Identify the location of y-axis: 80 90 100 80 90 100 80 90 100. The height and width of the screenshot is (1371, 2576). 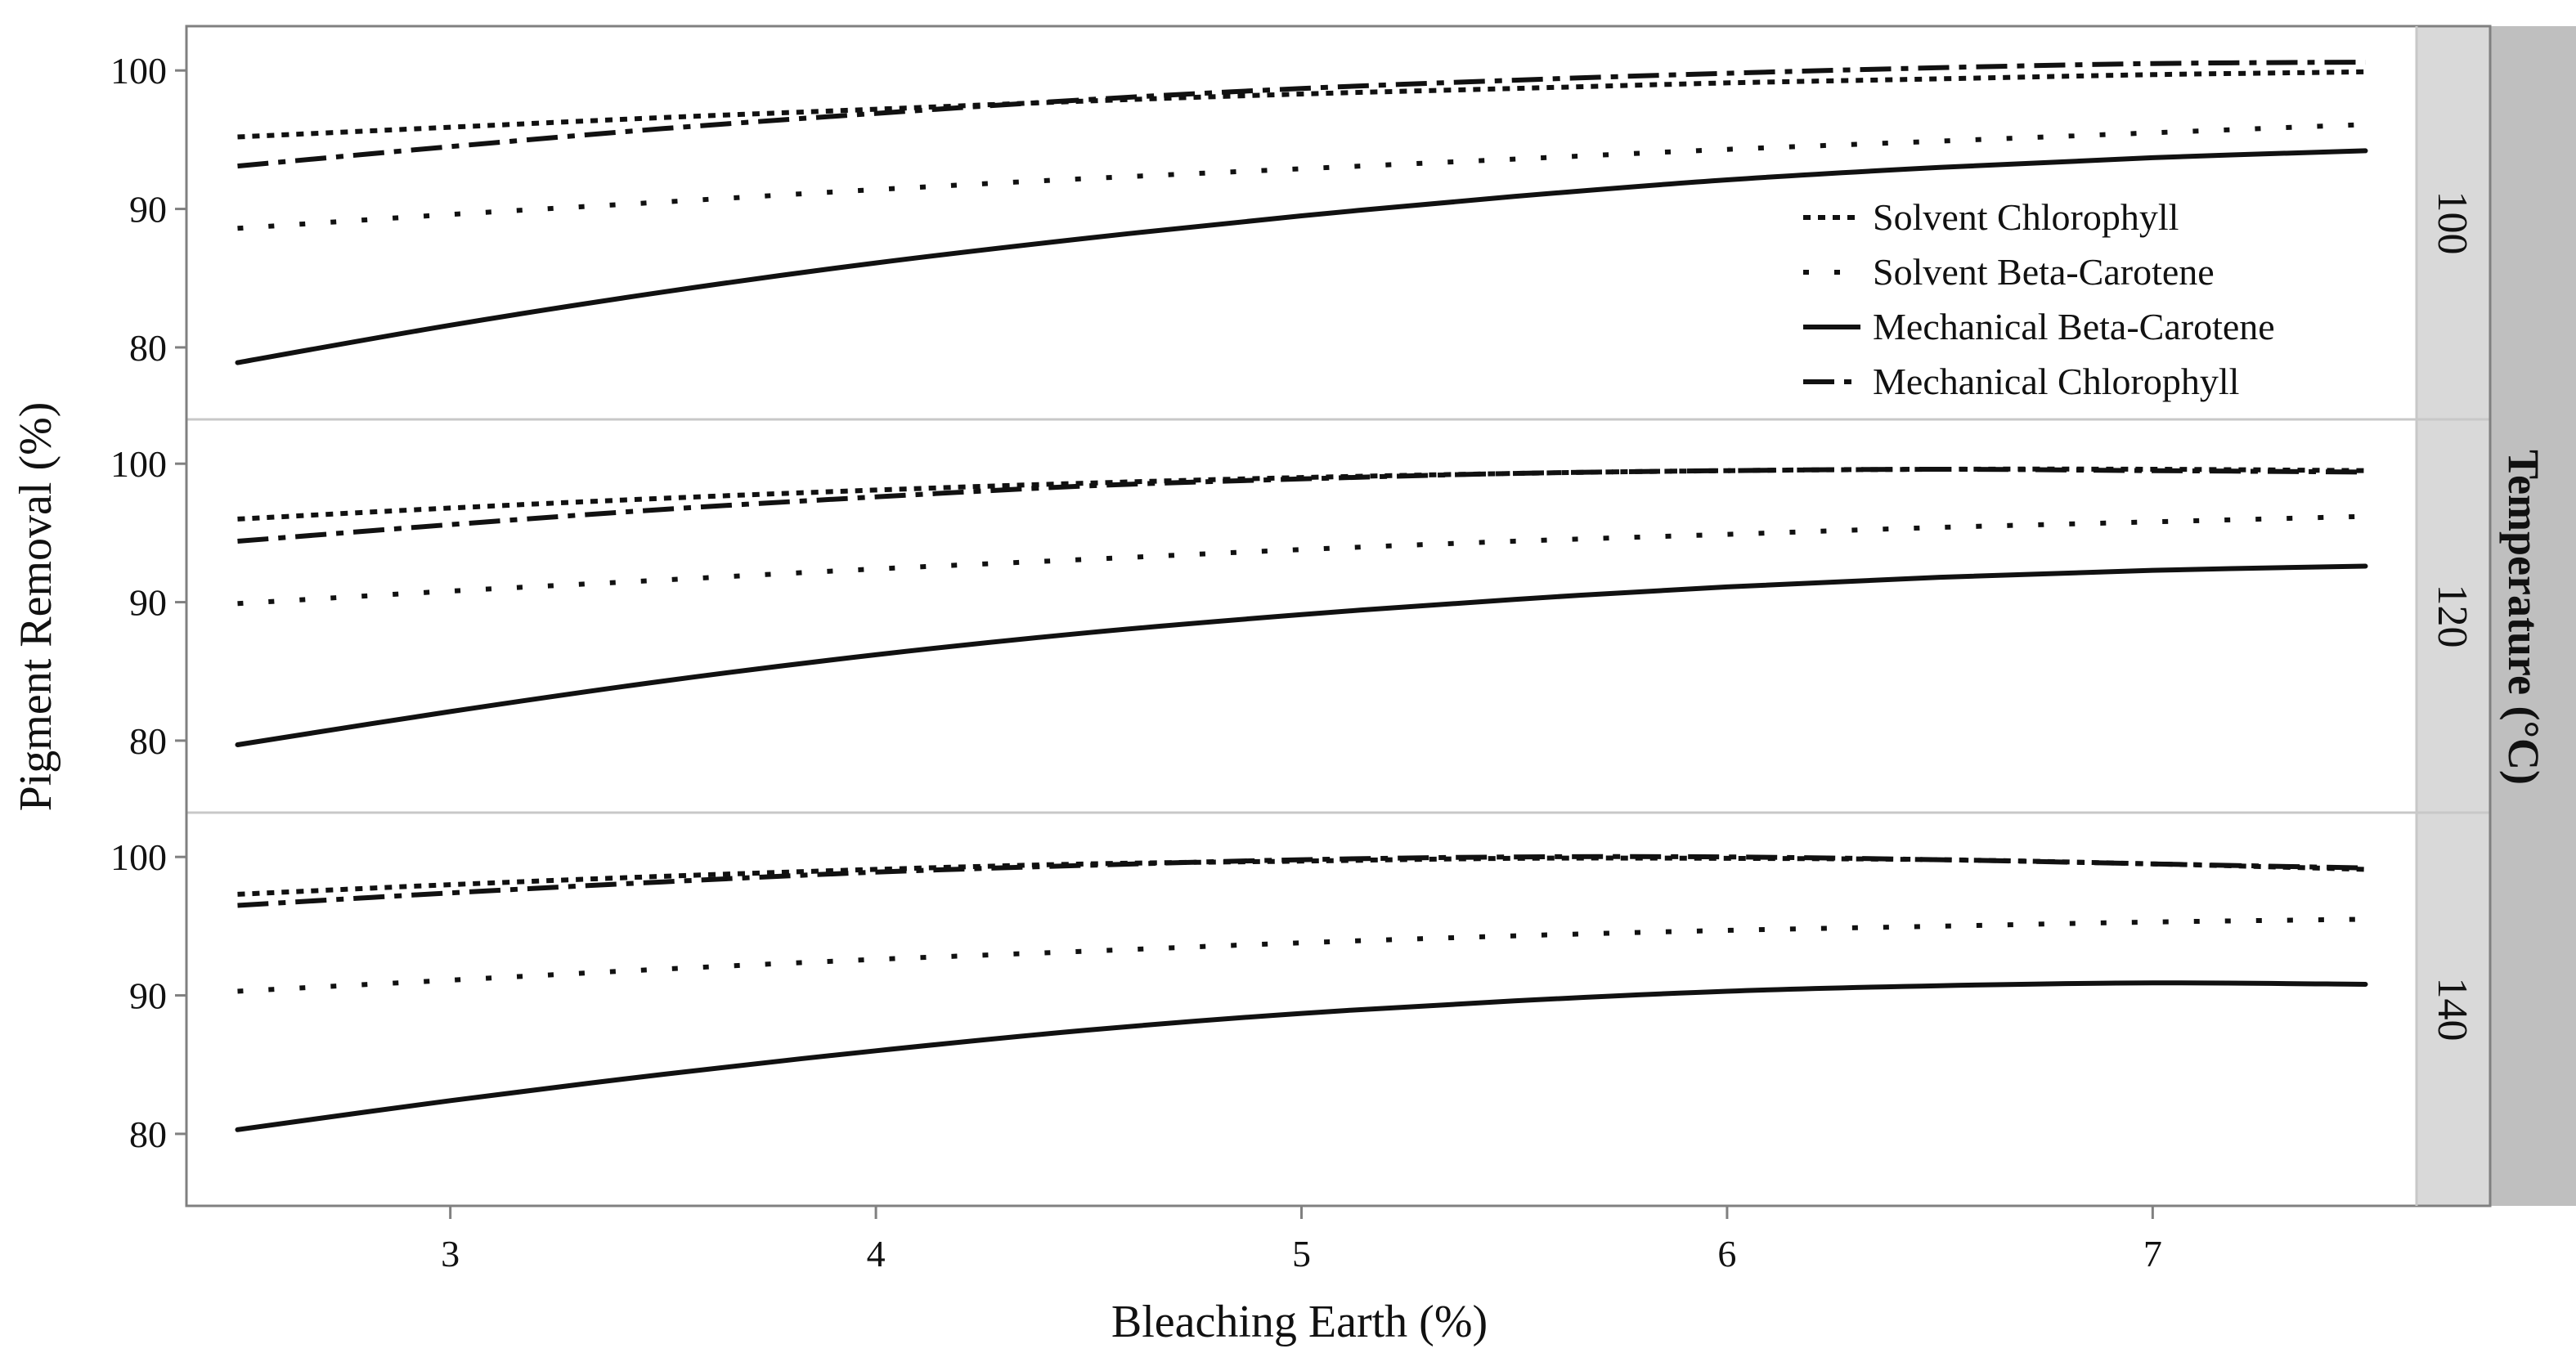
(148, 602).